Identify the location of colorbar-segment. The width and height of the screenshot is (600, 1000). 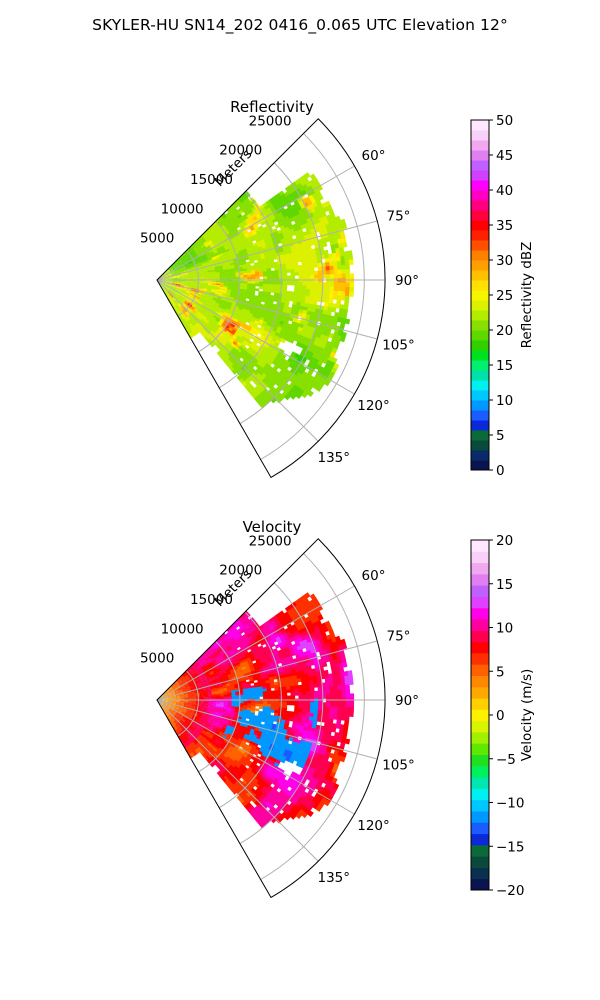
(480, 415).